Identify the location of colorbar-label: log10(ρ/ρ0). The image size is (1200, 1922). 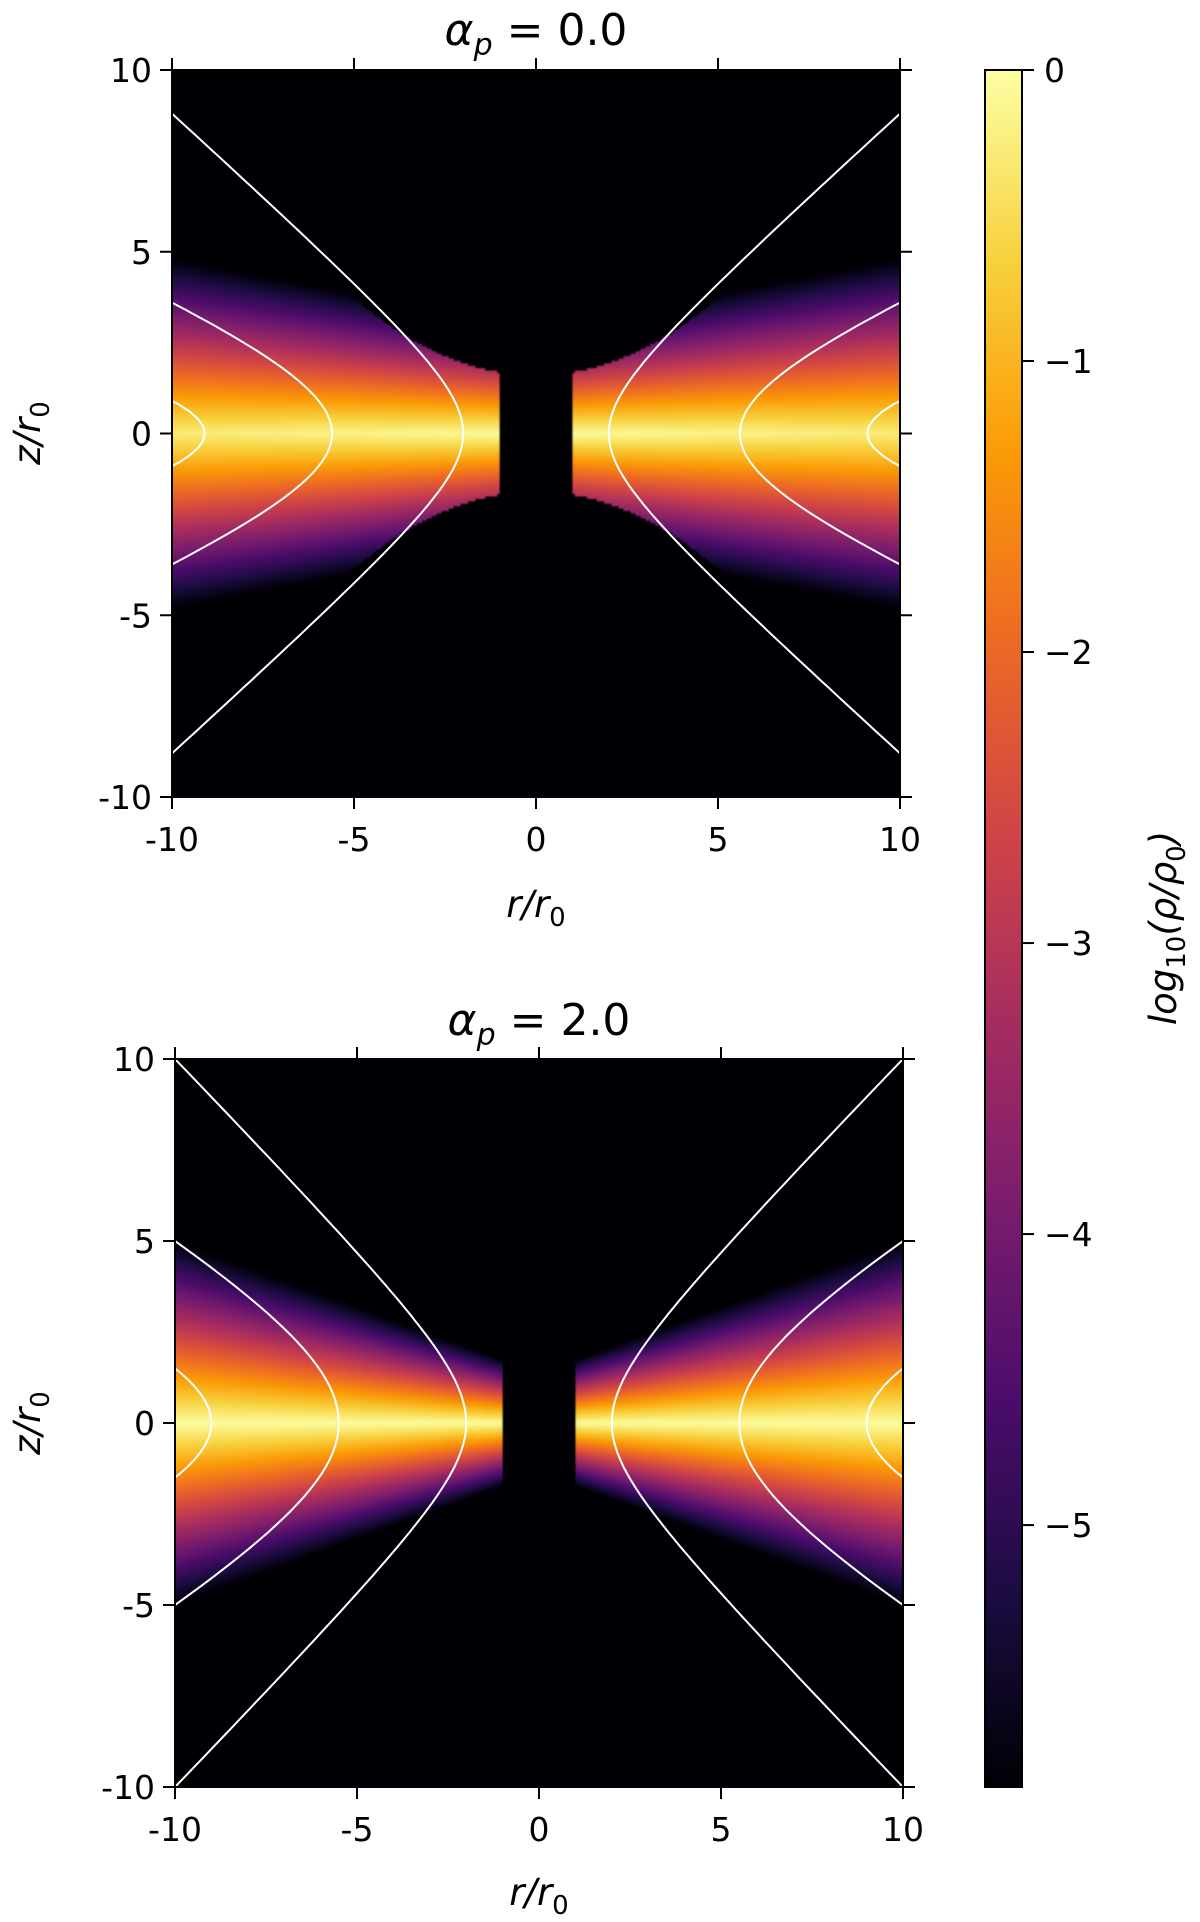
(1167, 928).